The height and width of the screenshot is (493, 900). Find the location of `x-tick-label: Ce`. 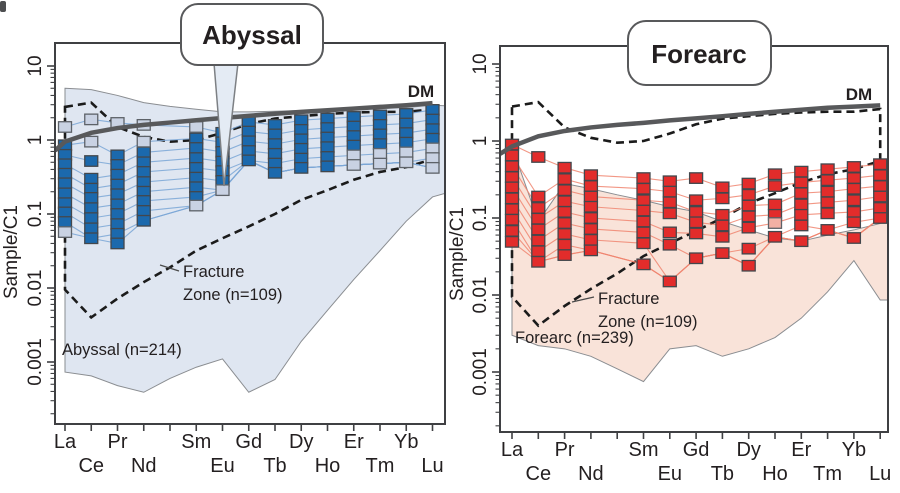

x-tick-label: Ce is located at coordinates (91, 466).